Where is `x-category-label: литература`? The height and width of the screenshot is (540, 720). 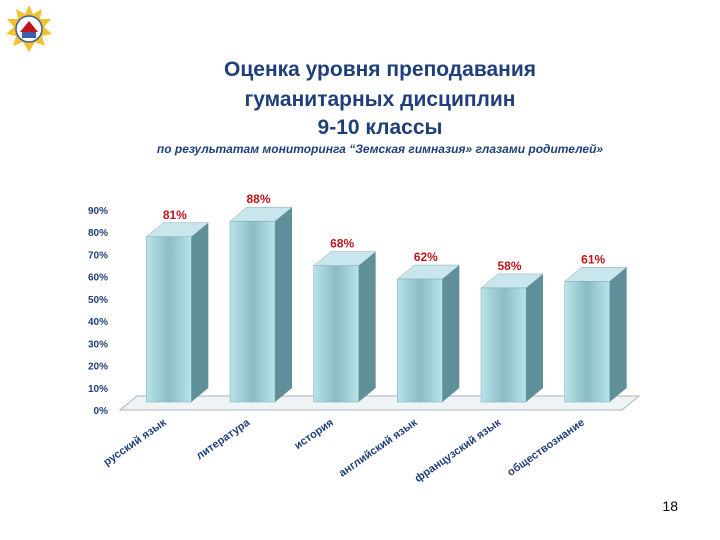
x-category-label: литература is located at coordinates (223, 439).